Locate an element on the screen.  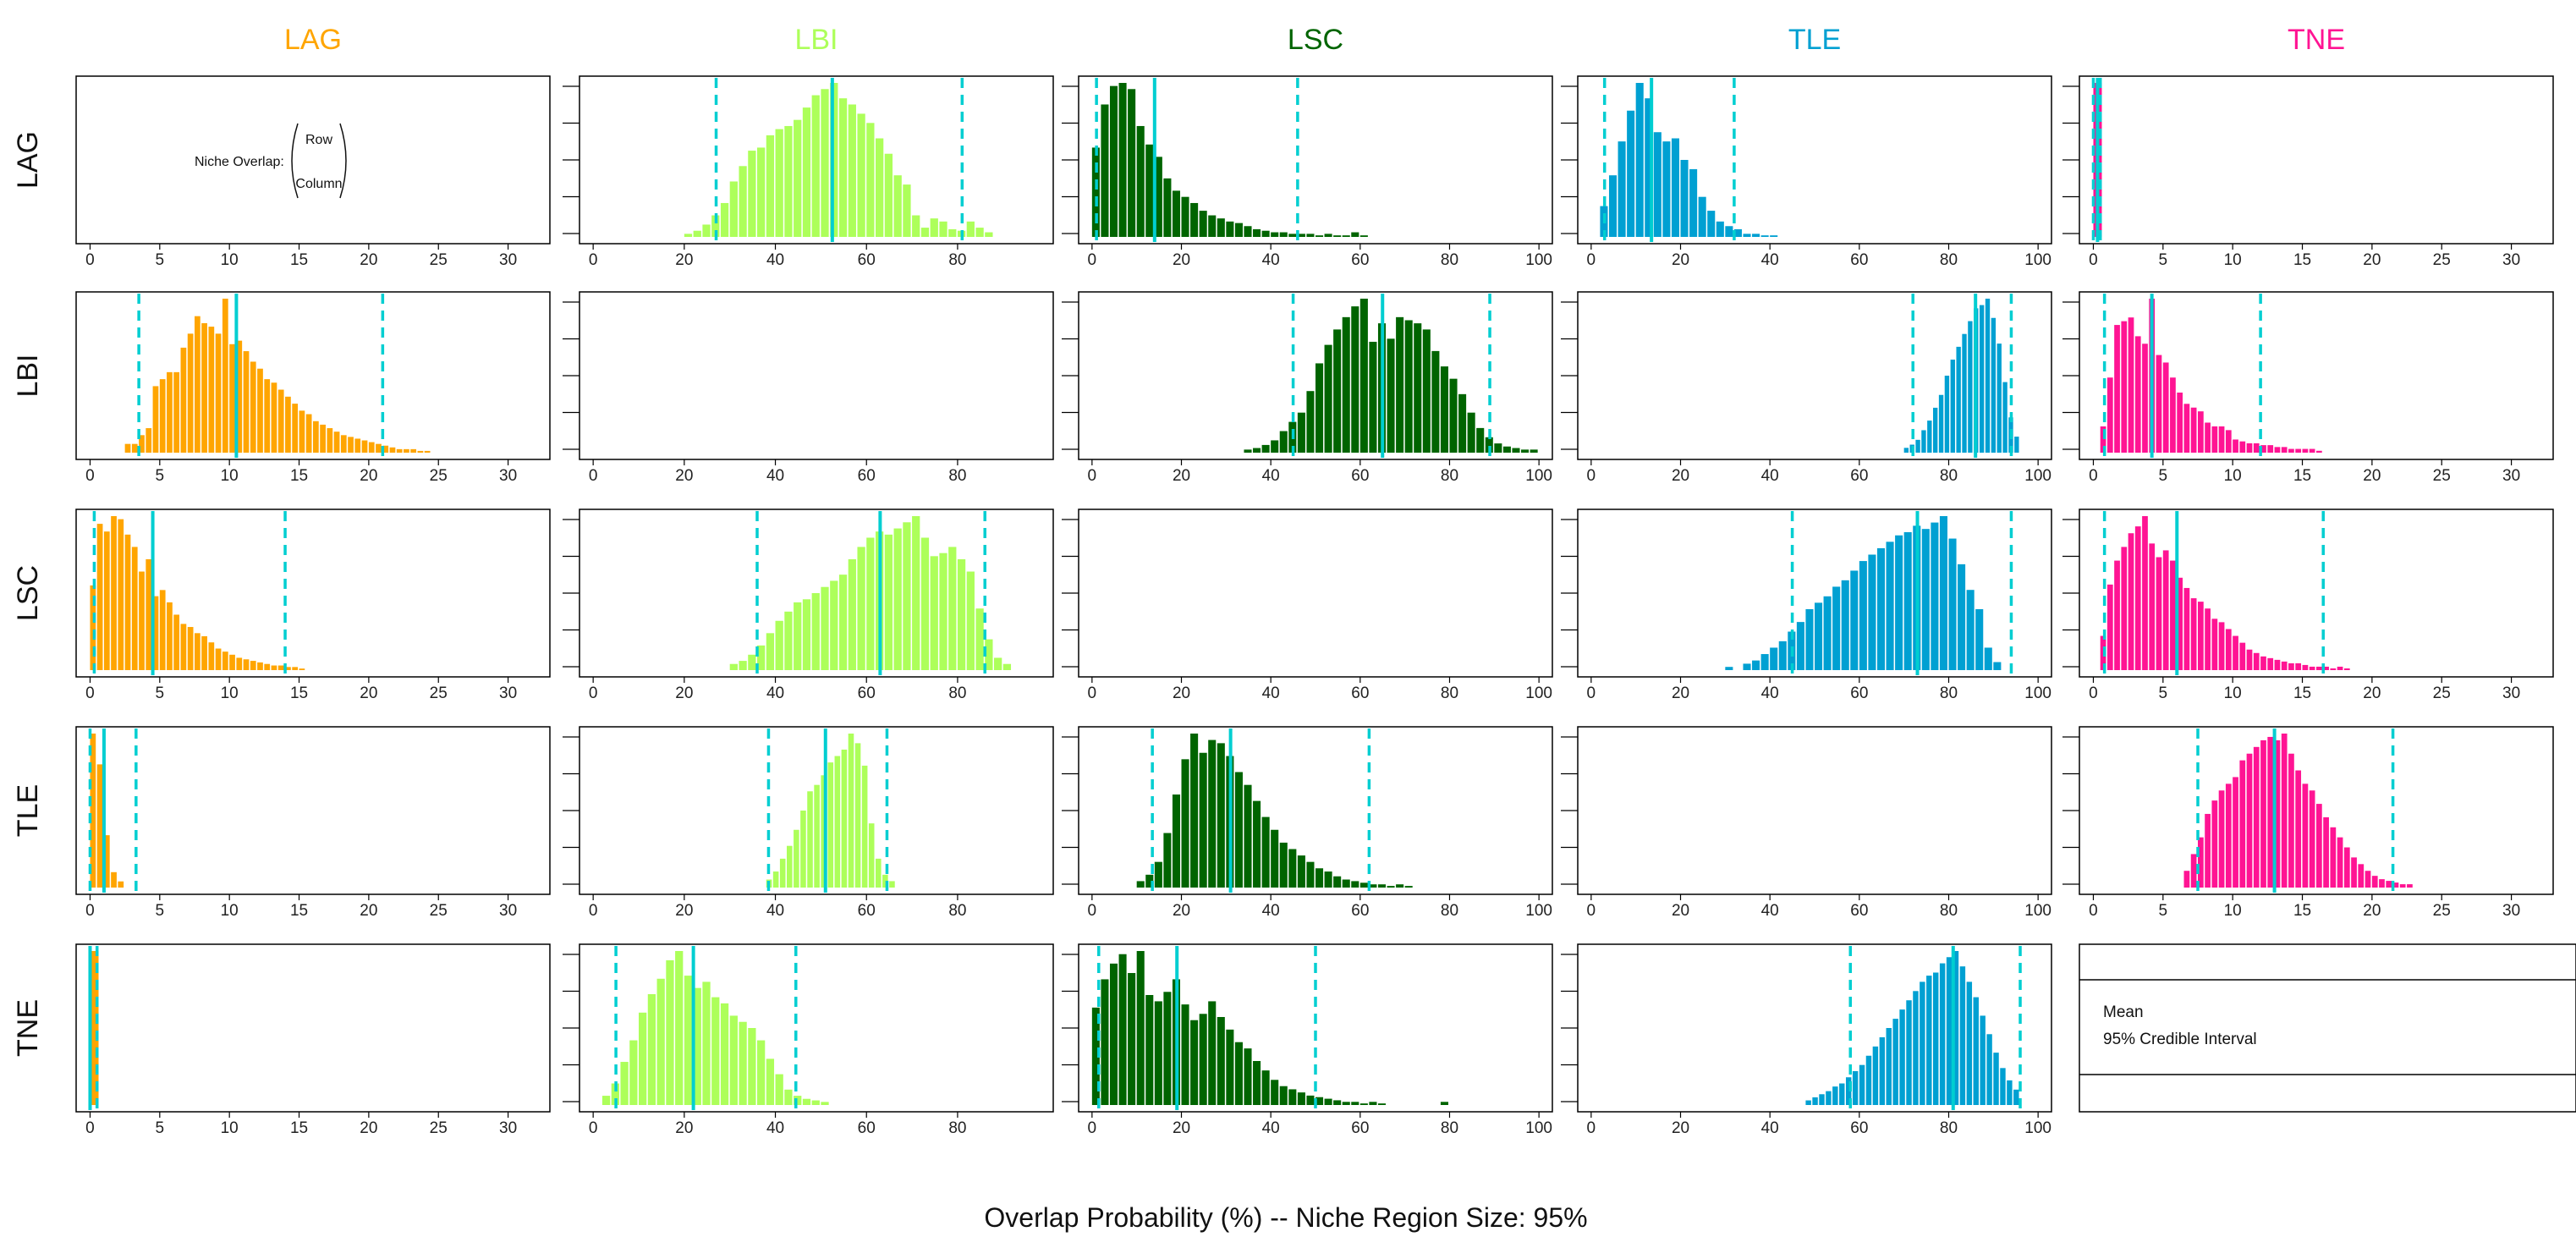
histogram-tne-tle is located at coordinates (1913, 1028).